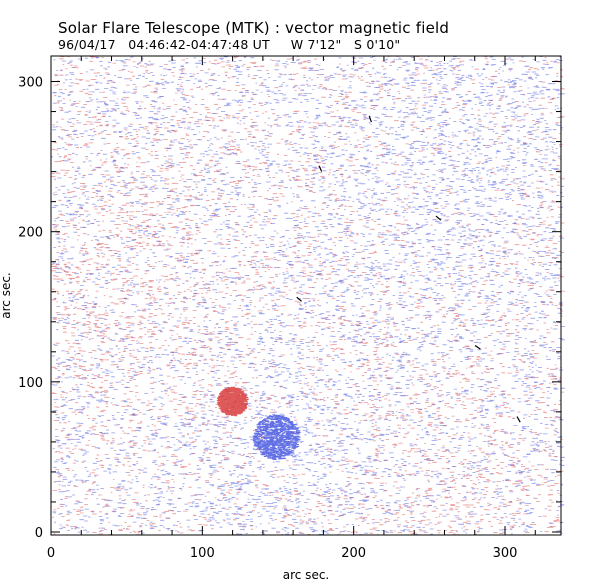 The image size is (612, 585). Describe the element at coordinates (30, 83) in the screenshot. I see `y-tick-label: 300` at that location.